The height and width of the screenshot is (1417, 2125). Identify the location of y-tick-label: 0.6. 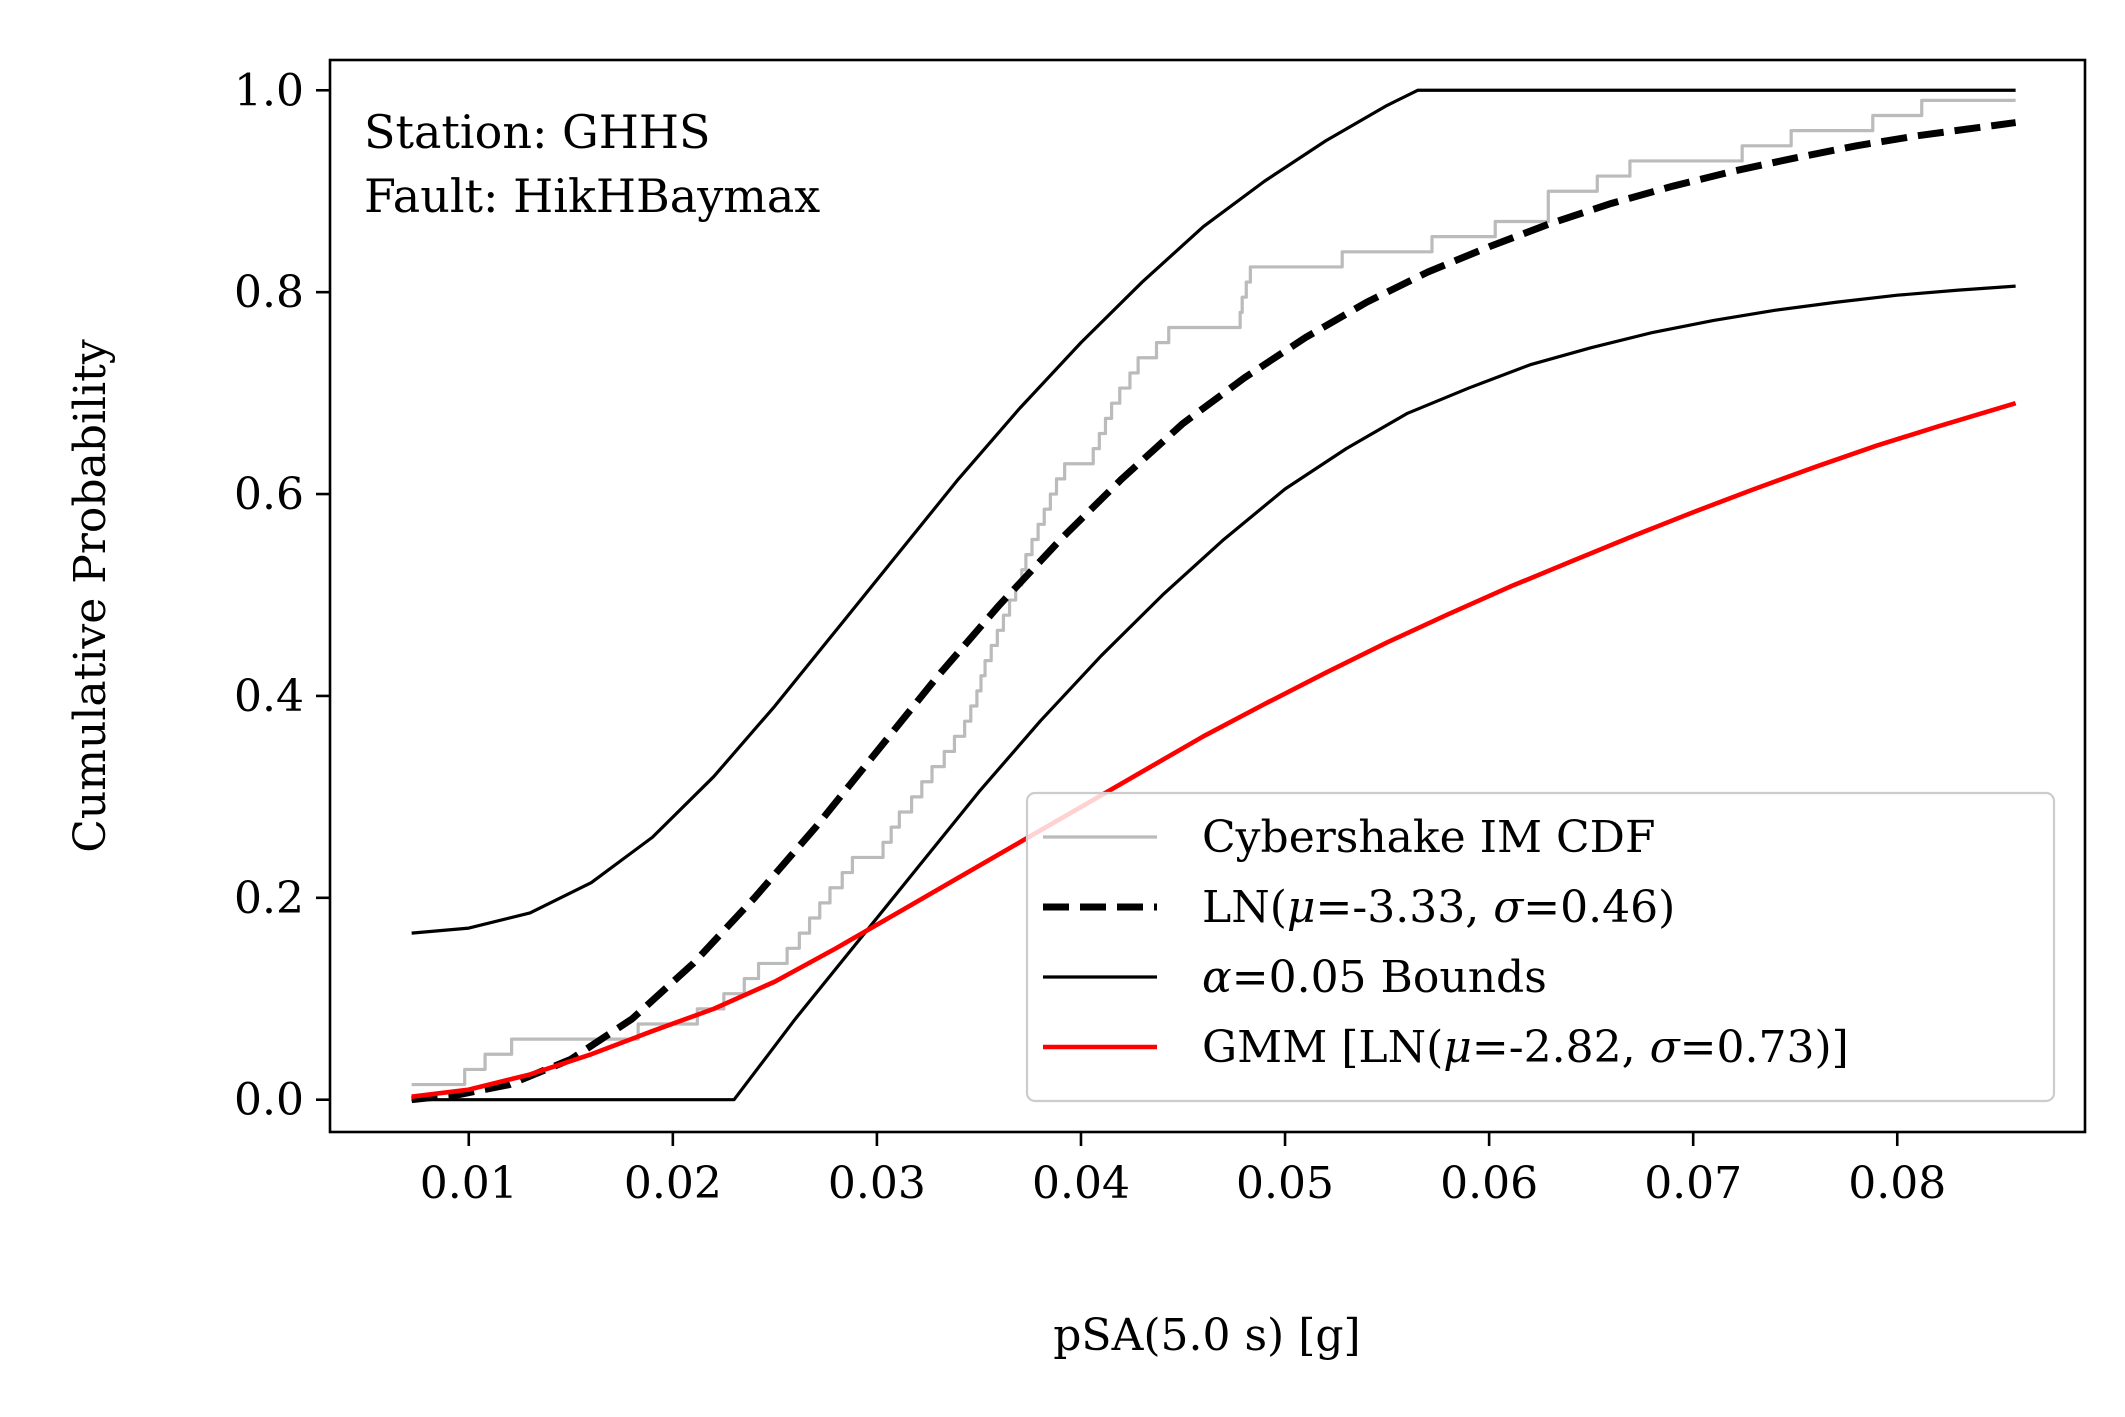
(269, 494).